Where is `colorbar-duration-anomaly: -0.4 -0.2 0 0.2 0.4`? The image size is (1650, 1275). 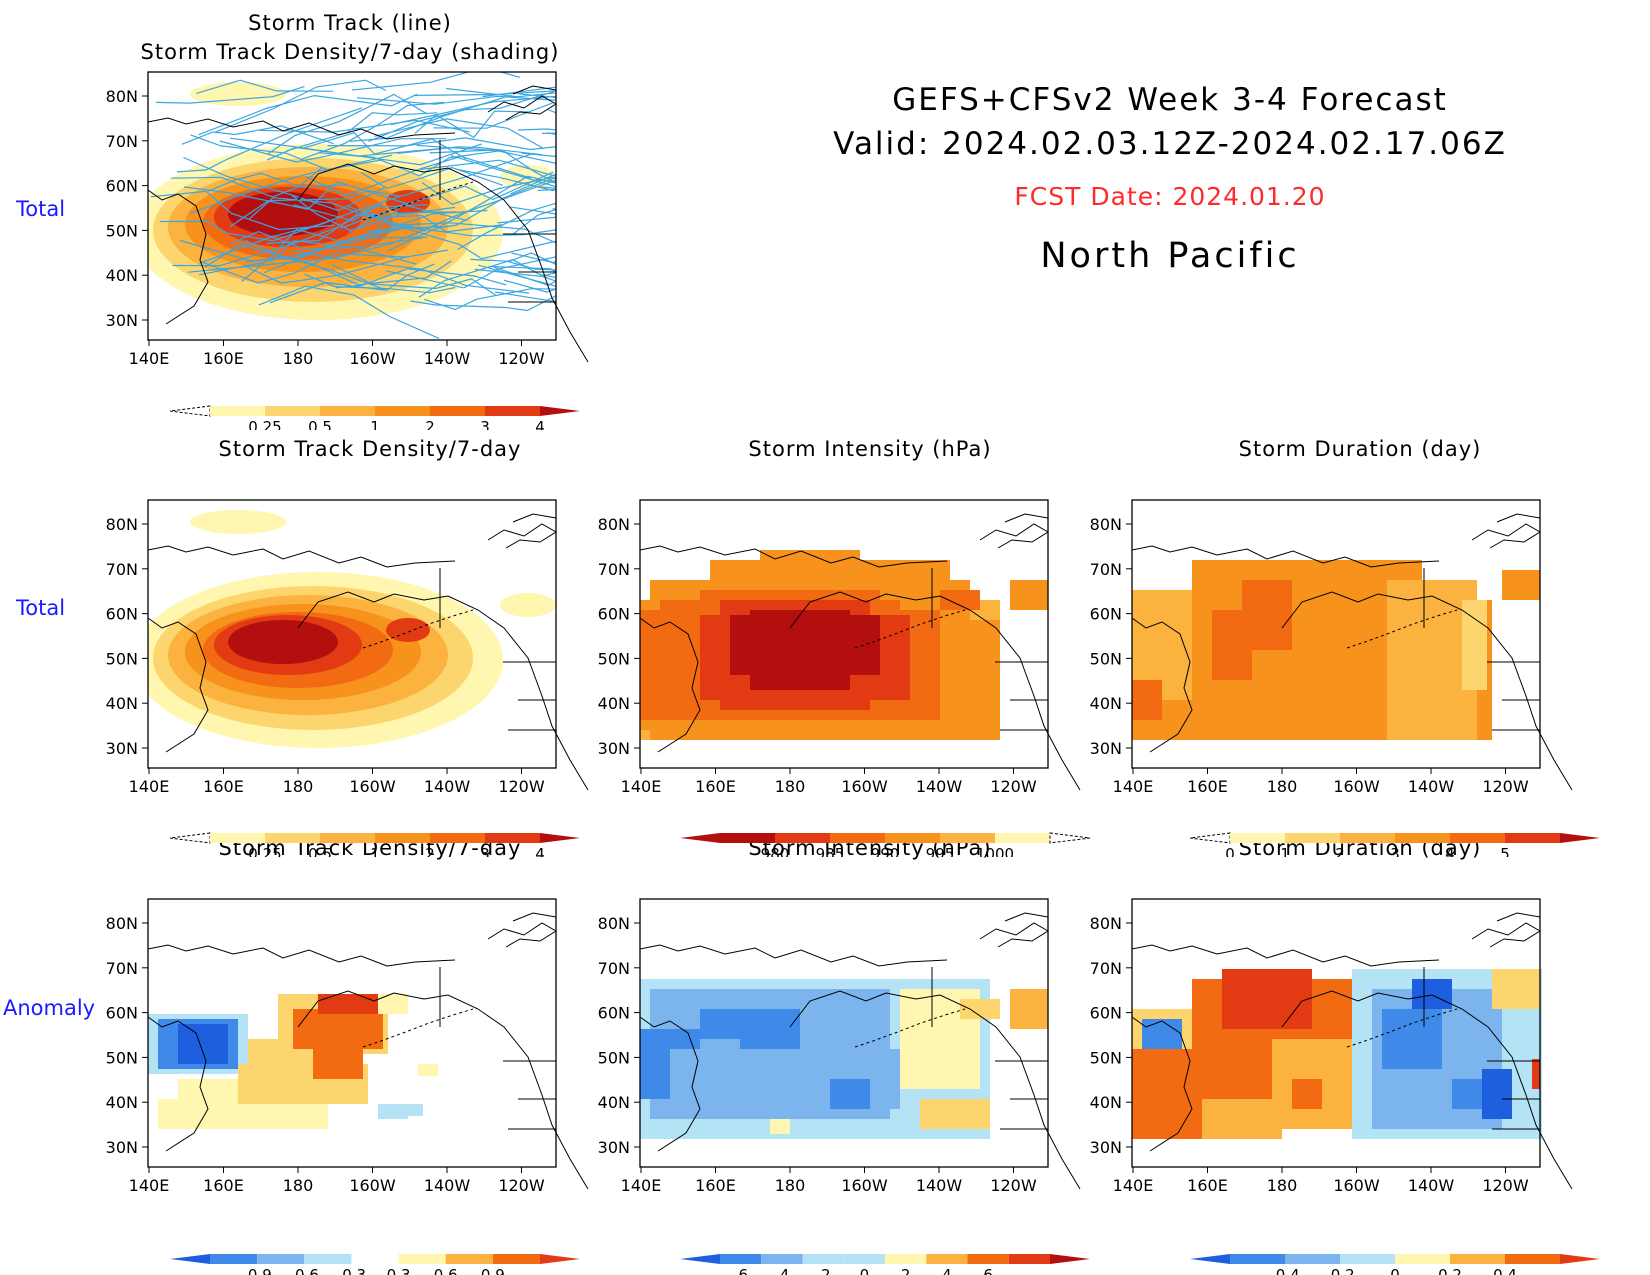 colorbar-duration-anomaly: -0.4 -0.2 0 0.2 0.4 is located at coordinates (1395, 1264).